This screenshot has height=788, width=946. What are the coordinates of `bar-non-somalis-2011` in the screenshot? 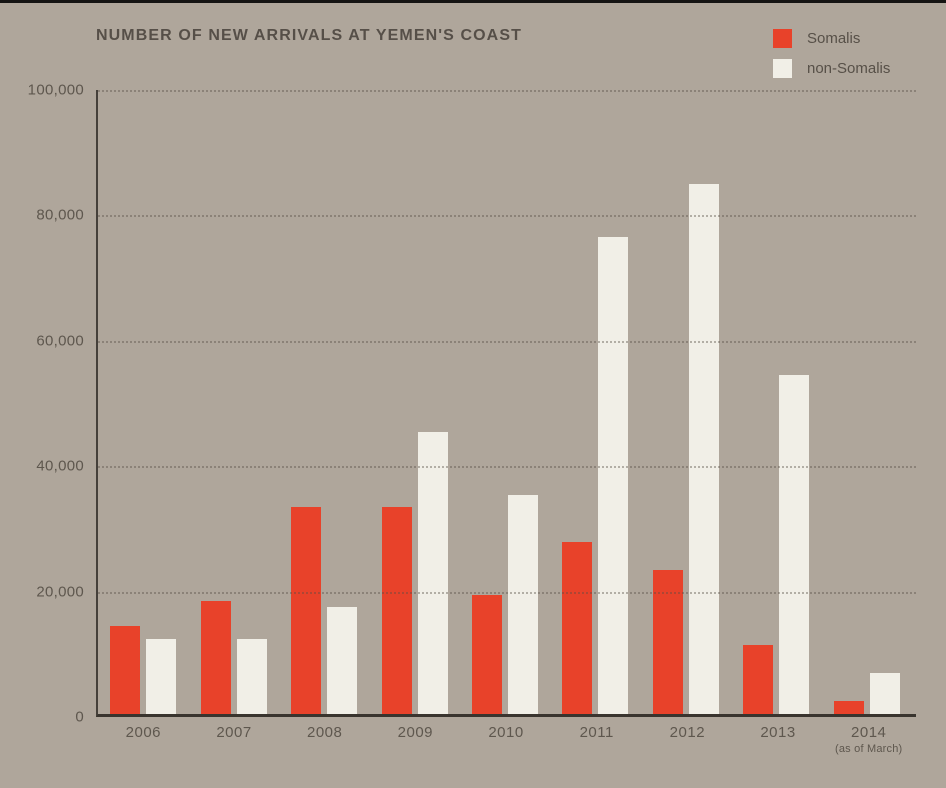 It's located at (613, 475).